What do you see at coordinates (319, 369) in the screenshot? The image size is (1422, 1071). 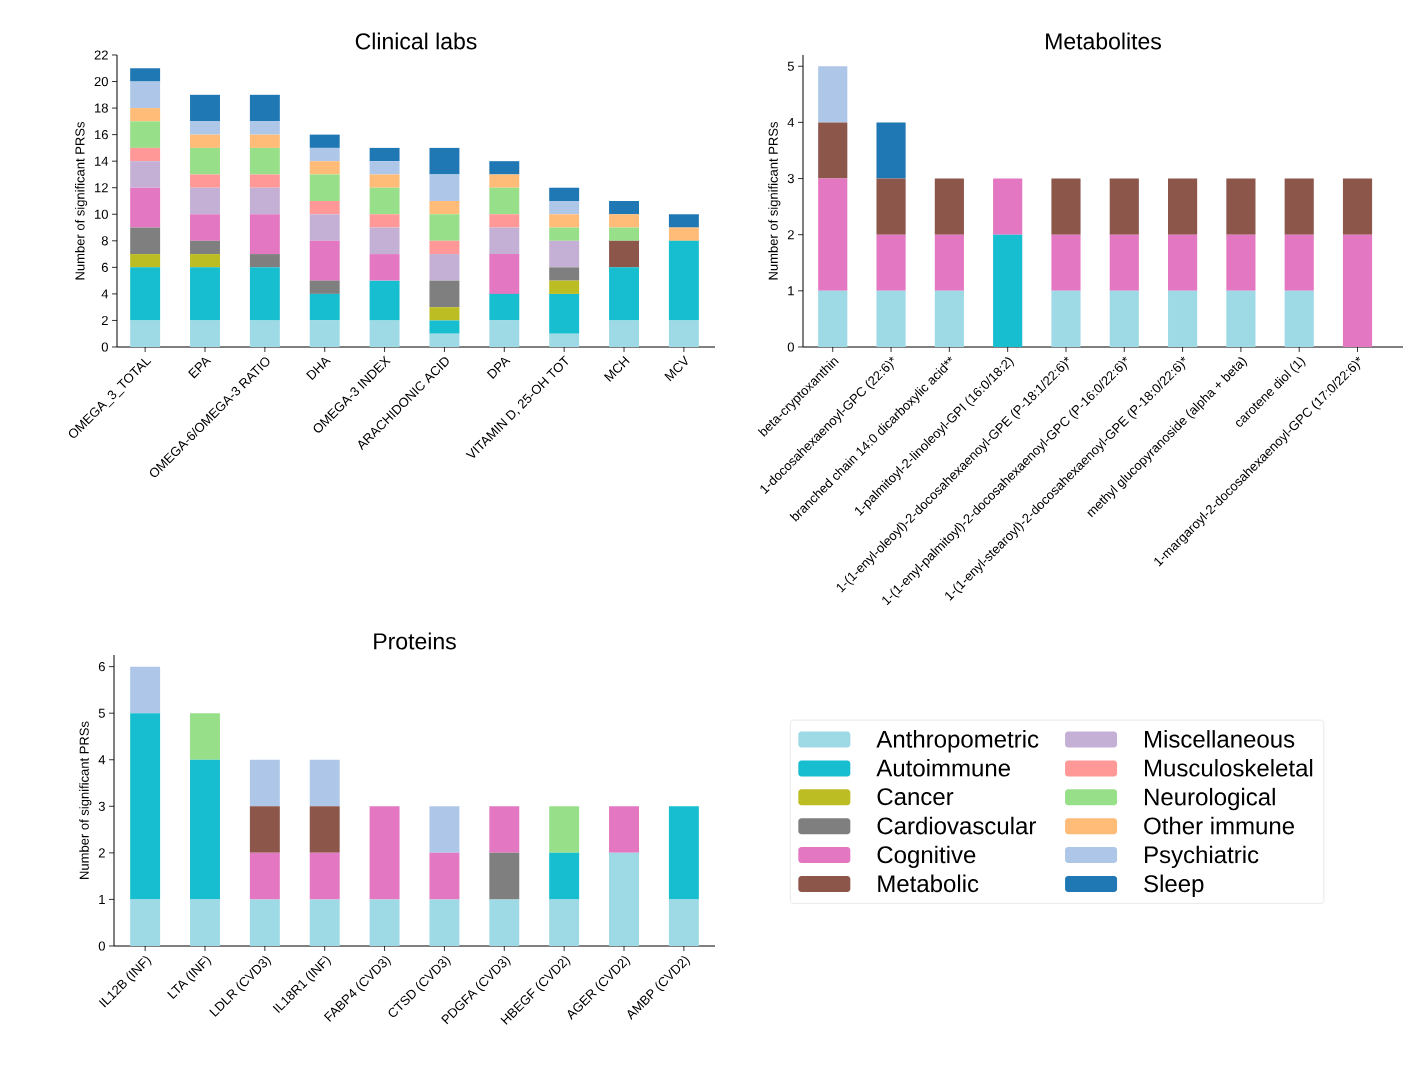 I see `x-tick-label: DHA` at bounding box center [319, 369].